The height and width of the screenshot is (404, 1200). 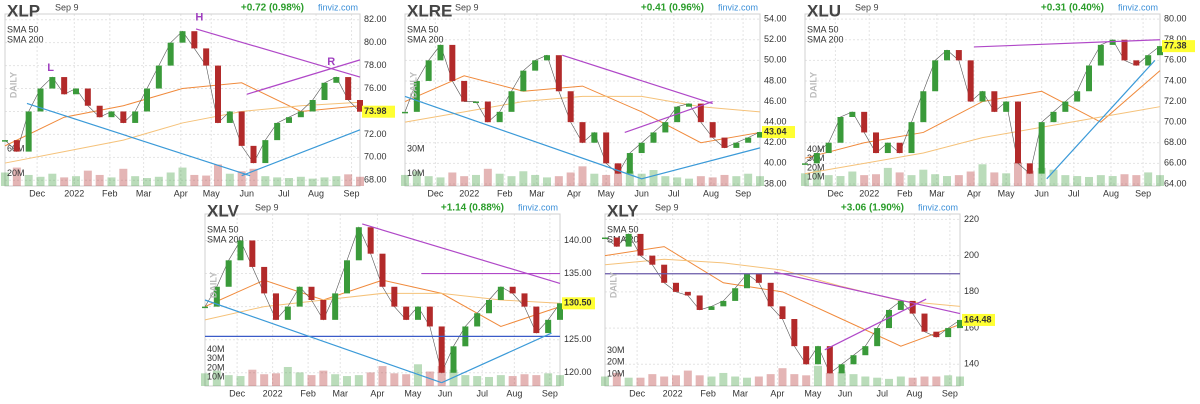 I want to click on x-tick-label: Jun, so click(x=445, y=393).